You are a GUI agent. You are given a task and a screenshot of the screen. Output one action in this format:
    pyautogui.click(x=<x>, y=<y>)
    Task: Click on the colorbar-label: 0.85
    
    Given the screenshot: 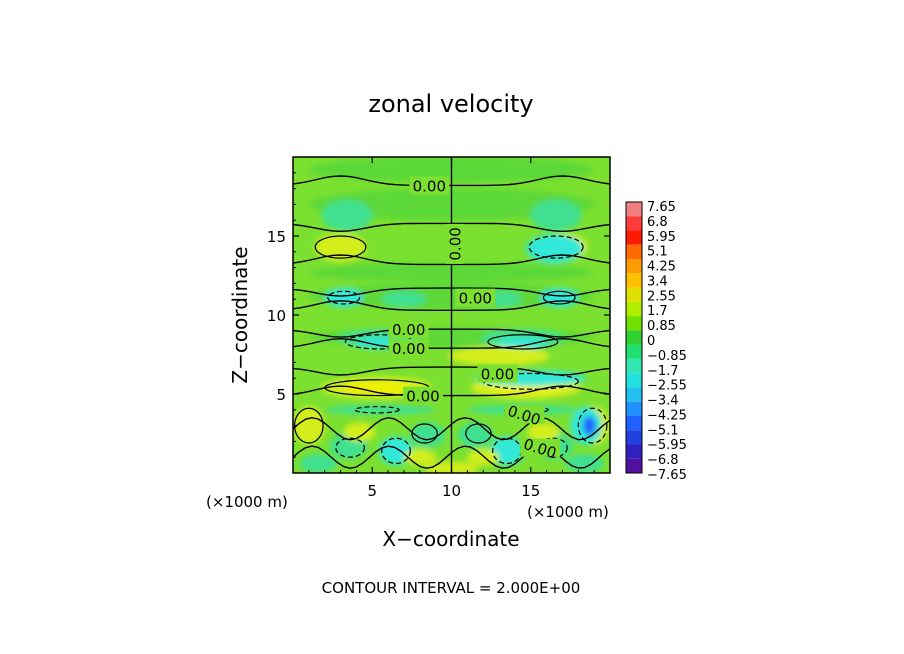 What is the action you would take?
    pyautogui.click(x=661, y=326)
    